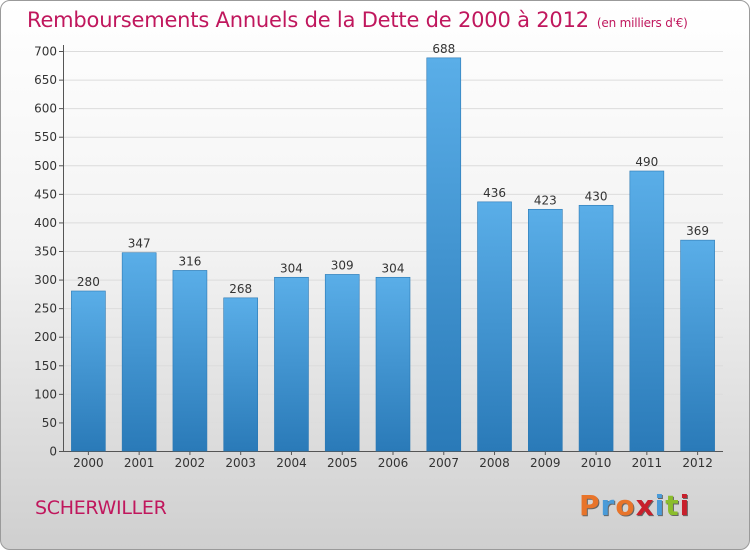 This screenshot has height=550, width=750. Describe the element at coordinates (45, 394) in the screenshot. I see `y-tick-label: 100` at that location.